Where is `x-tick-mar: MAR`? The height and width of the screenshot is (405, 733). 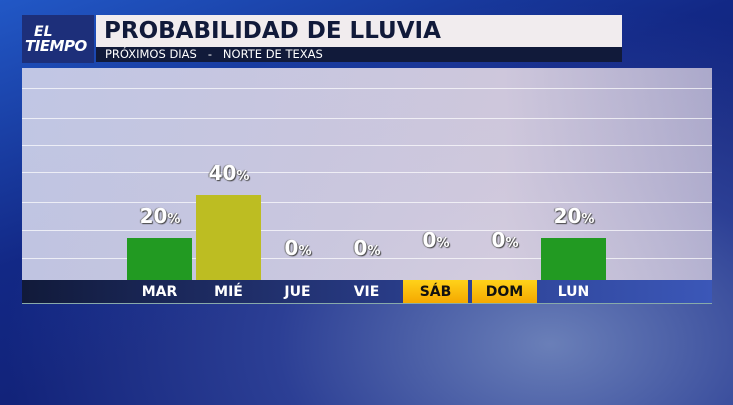
x-tick-mar: MAR is located at coordinates (159, 292).